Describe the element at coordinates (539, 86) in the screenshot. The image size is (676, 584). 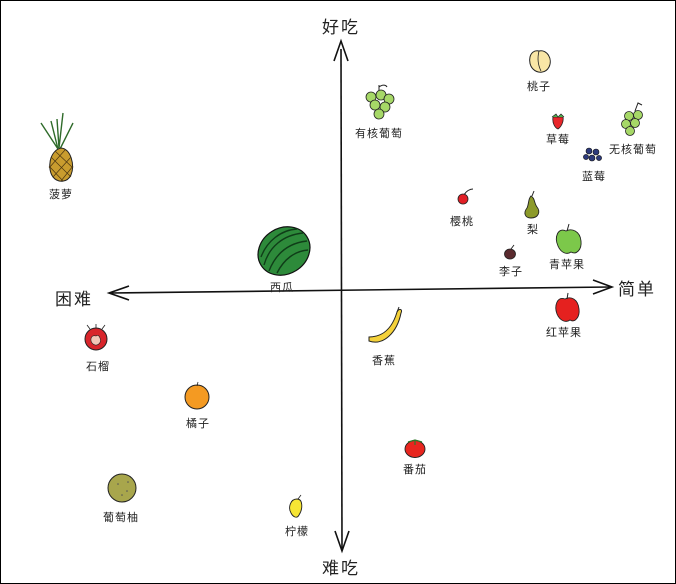
I see `fruit-label: 桃子` at that location.